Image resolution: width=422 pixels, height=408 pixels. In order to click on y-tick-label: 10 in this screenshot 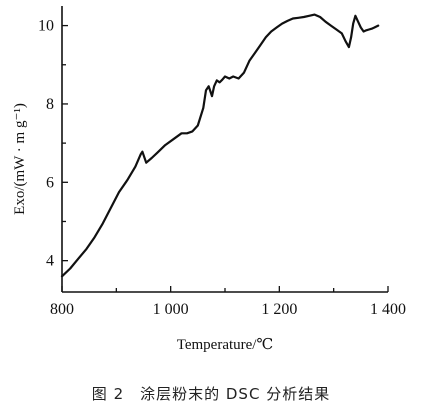, I will do `click(46, 26)`.